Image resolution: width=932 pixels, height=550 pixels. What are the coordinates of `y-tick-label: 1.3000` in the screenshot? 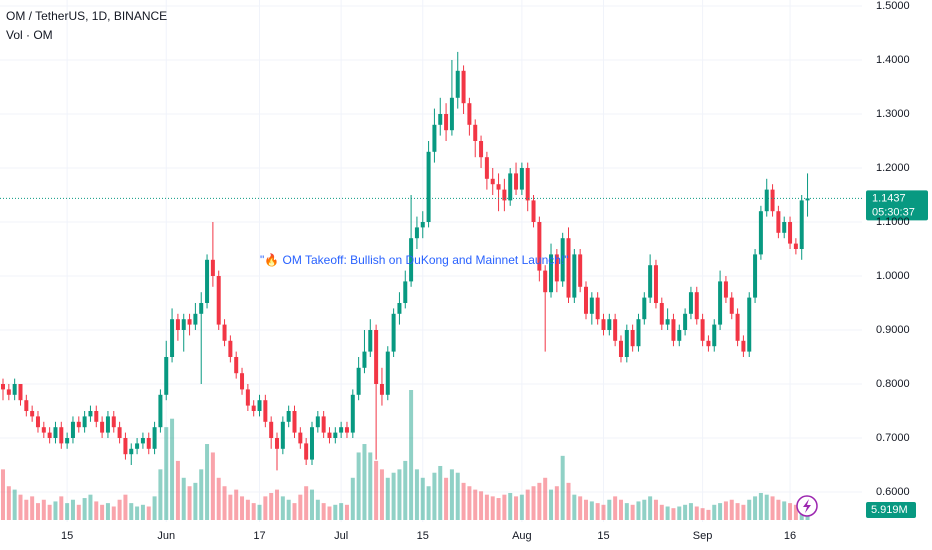 It's located at (893, 114).